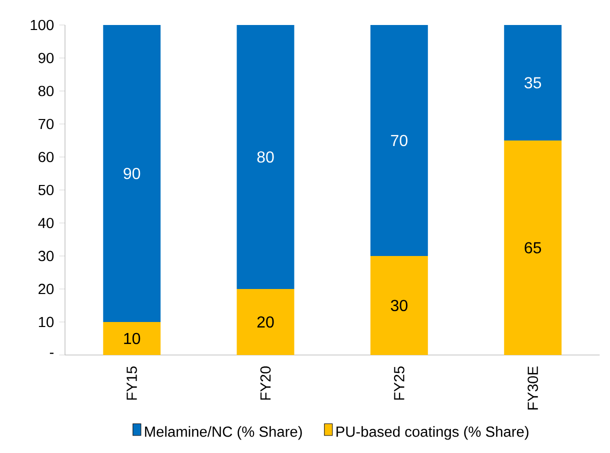  What do you see at coordinates (533, 388) in the screenshot?
I see `x-tick-label: FY30E` at bounding box center [533, 388].